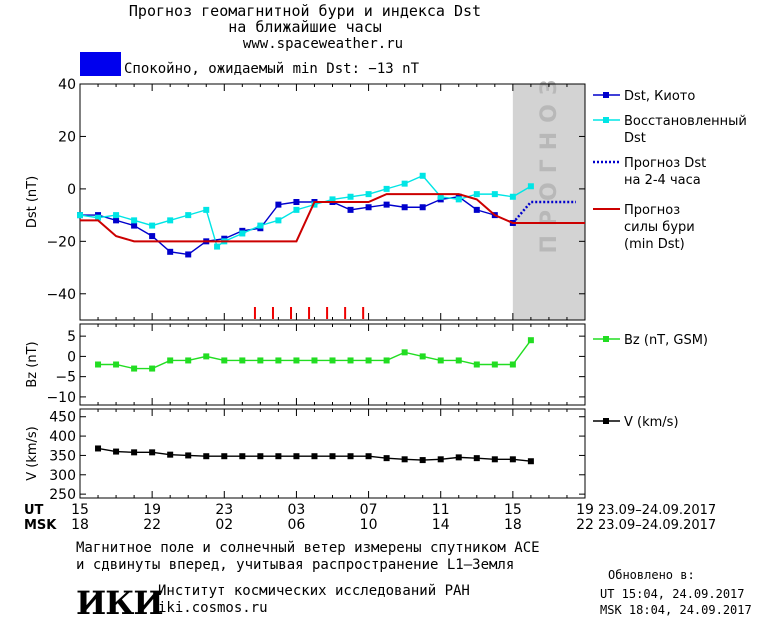 The height and width of the screenshot is (622, 760). I want to click on msk-tick-label: 18, so click(80, 525).